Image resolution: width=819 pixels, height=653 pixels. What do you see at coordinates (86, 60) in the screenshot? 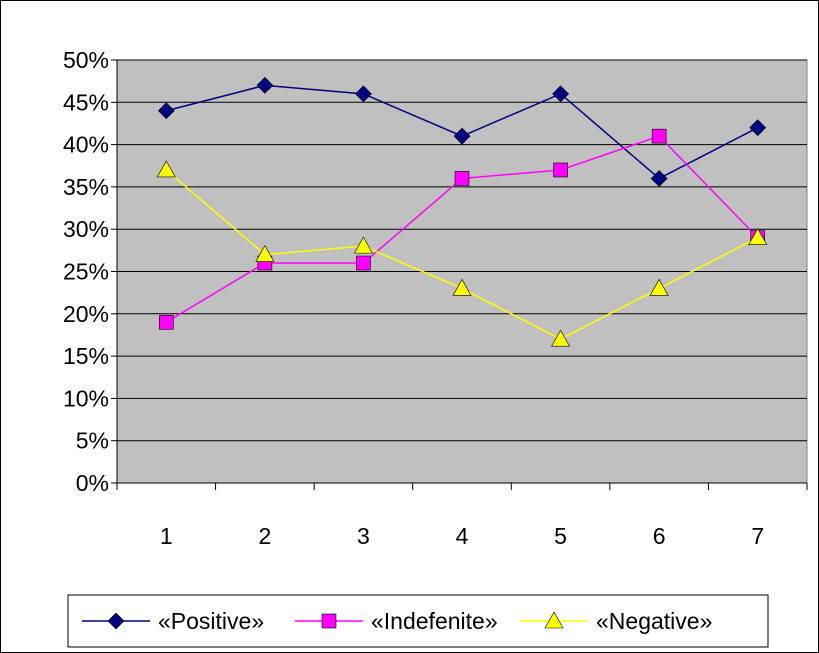
I see `y-tick-label: 50%` at bounding box center [86, 60].